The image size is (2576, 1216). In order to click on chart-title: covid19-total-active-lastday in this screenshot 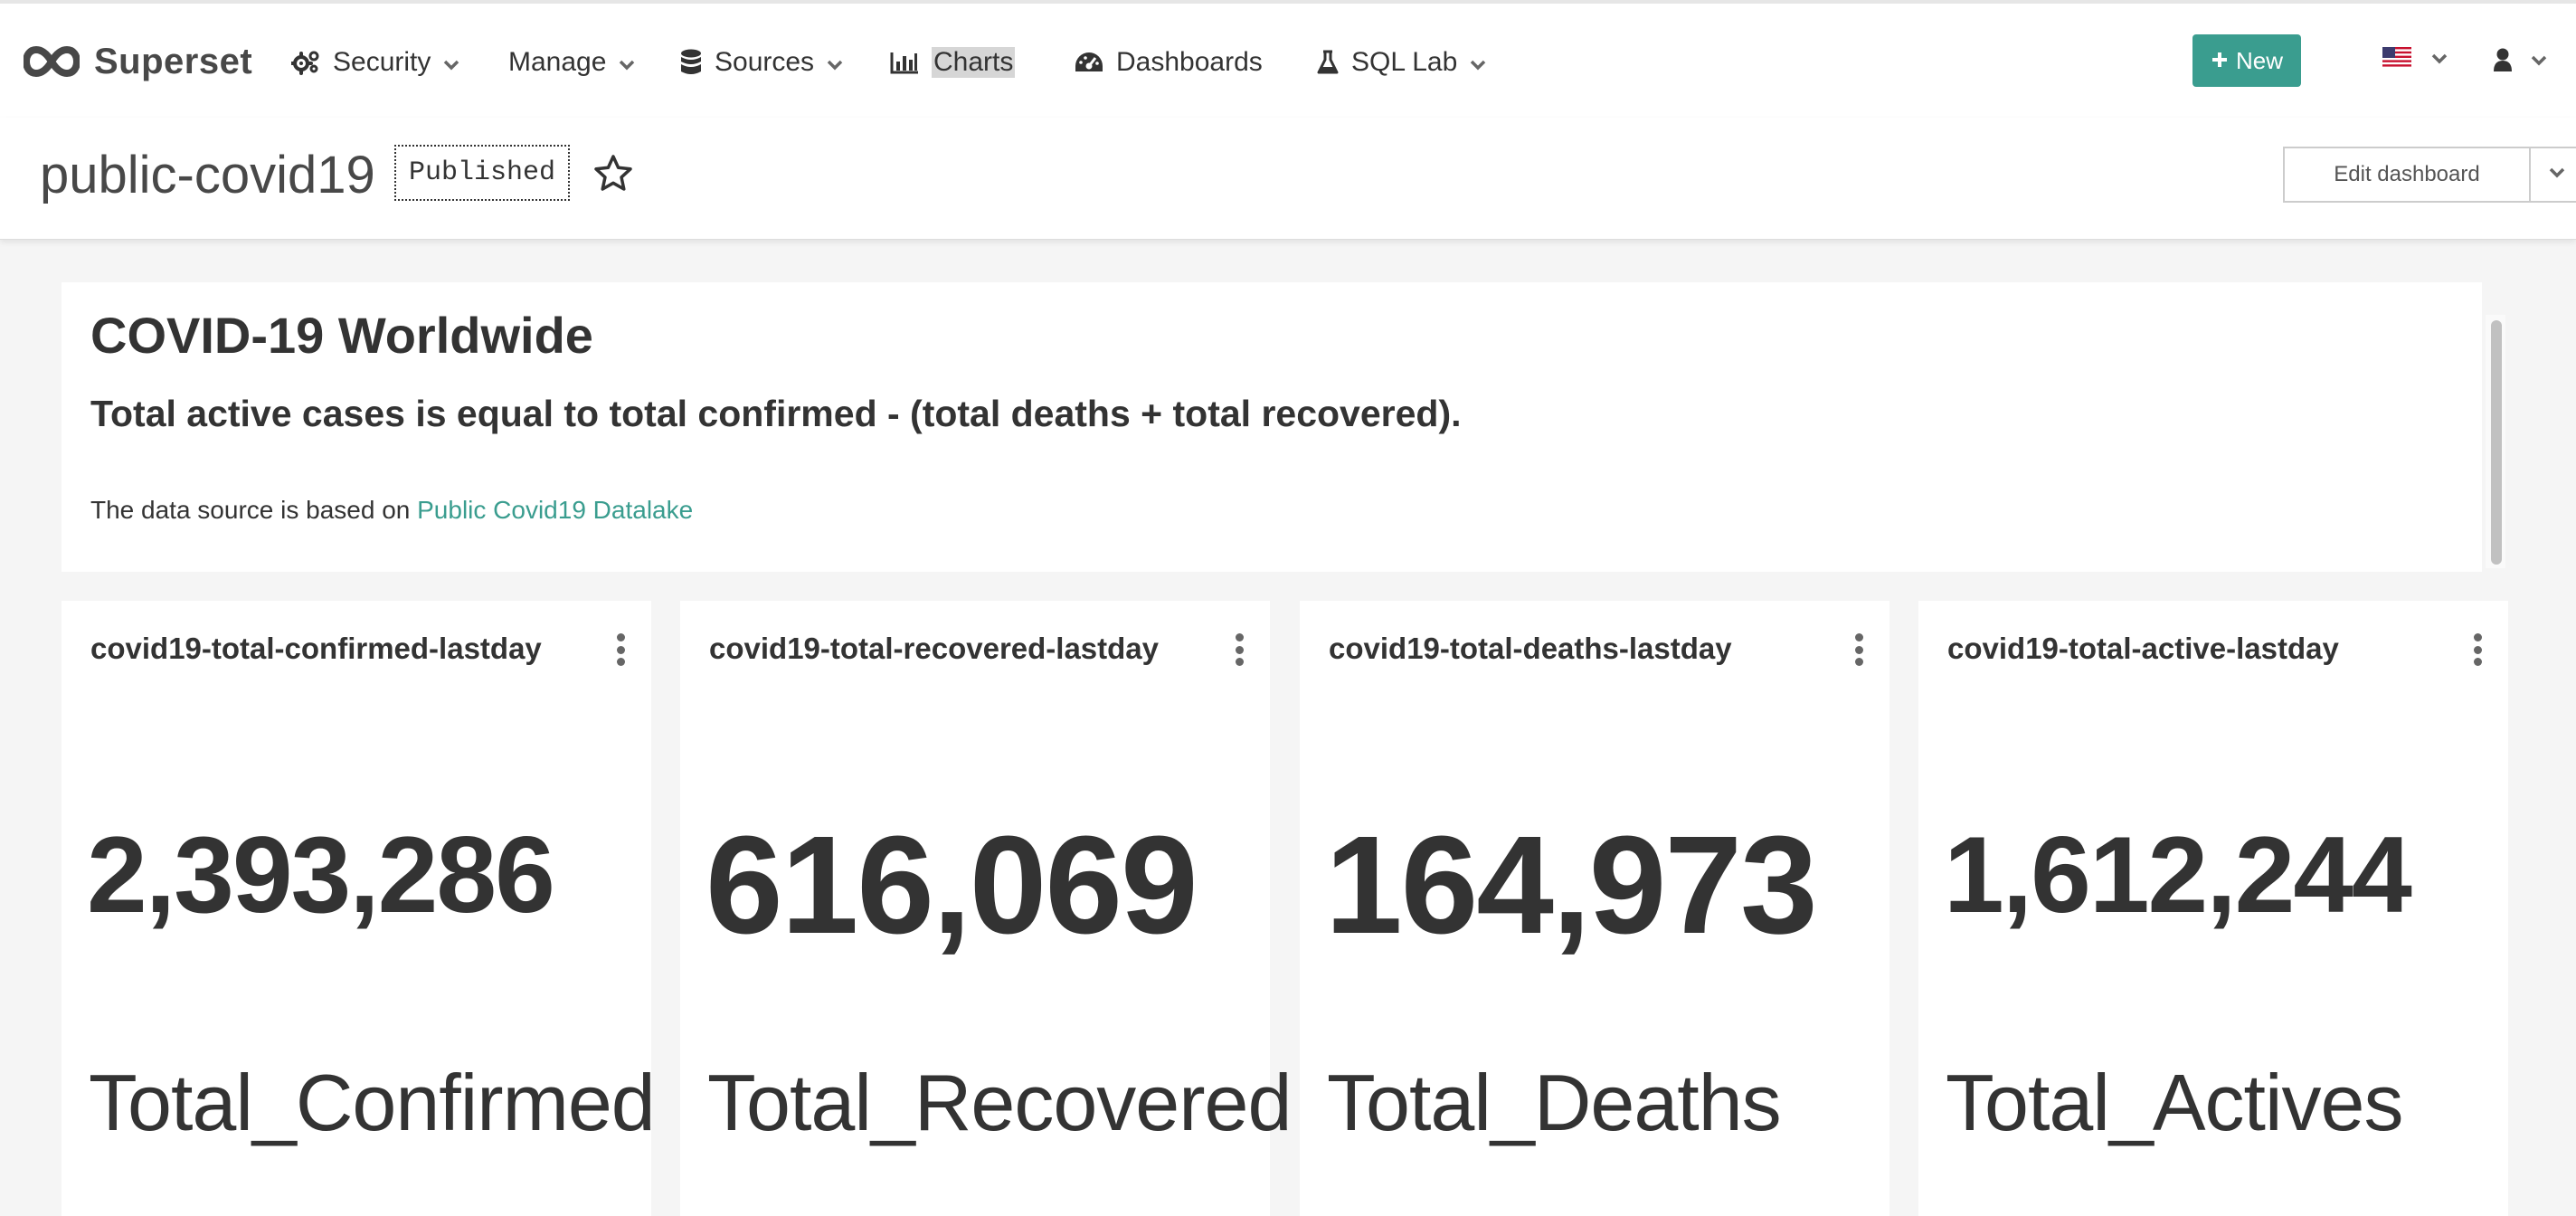, I will do `click(2143, 648)`.